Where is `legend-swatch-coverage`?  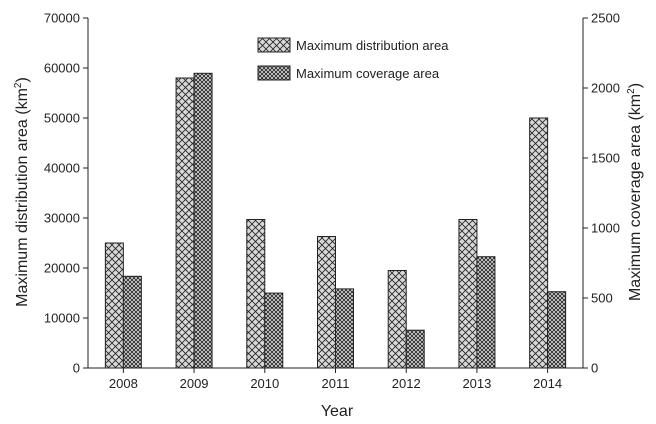
legend-swatch-coverage is located at coordinates (274, 73).